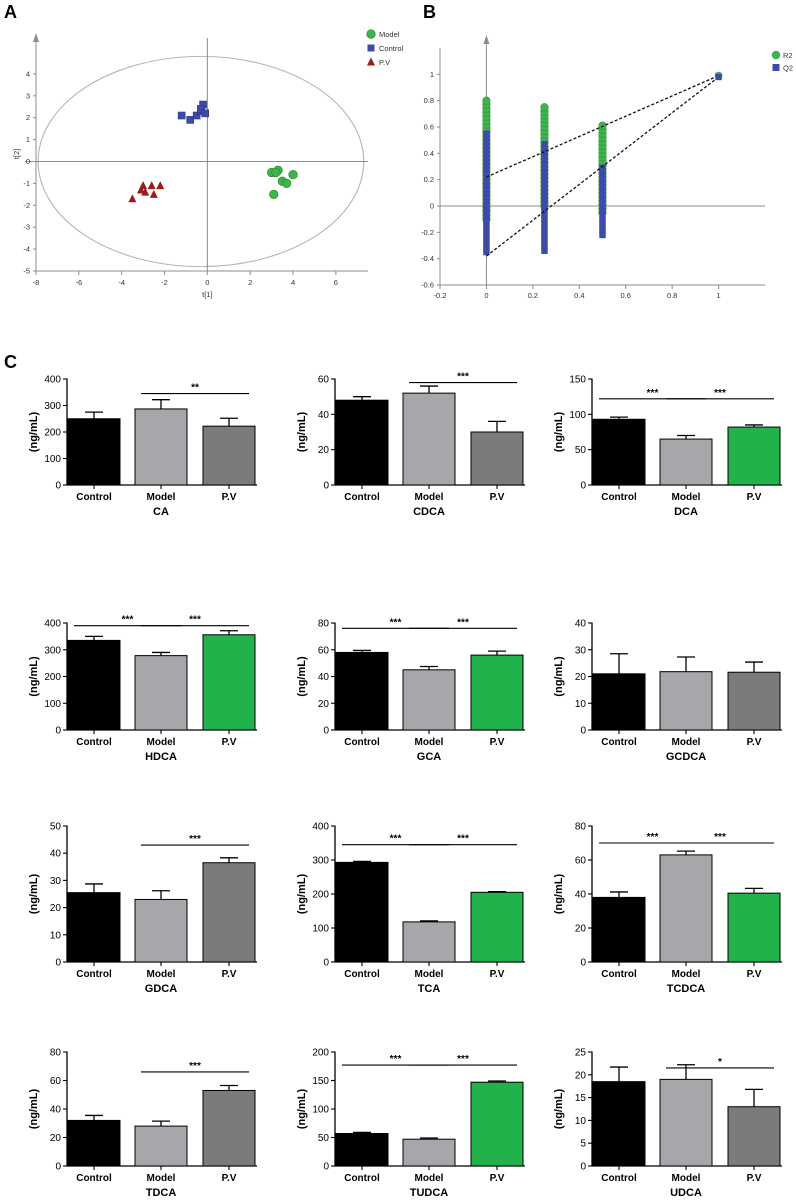 This screenshot has width=796, height=1200. I want to click on y-tick-label-TCDCA: 60, so click(581, 861).